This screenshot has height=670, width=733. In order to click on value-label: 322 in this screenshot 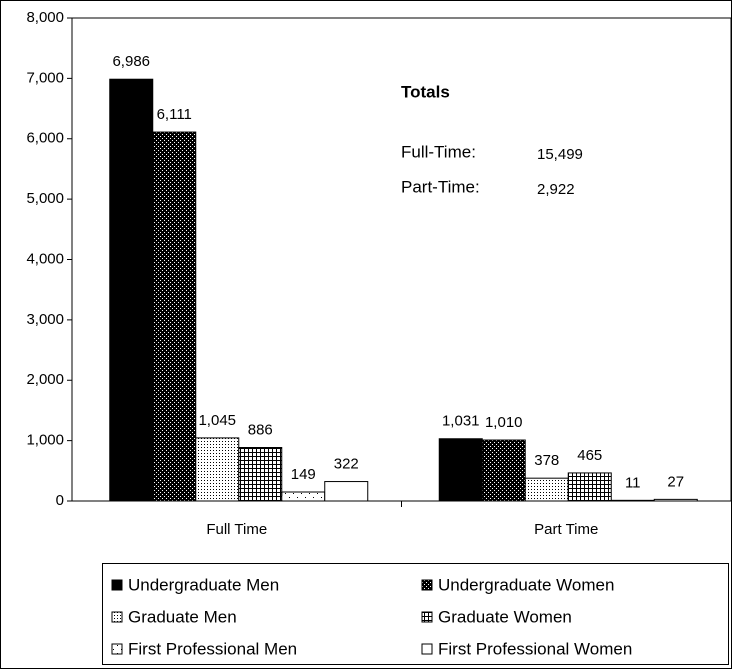, I will do `click(346, 464)`.